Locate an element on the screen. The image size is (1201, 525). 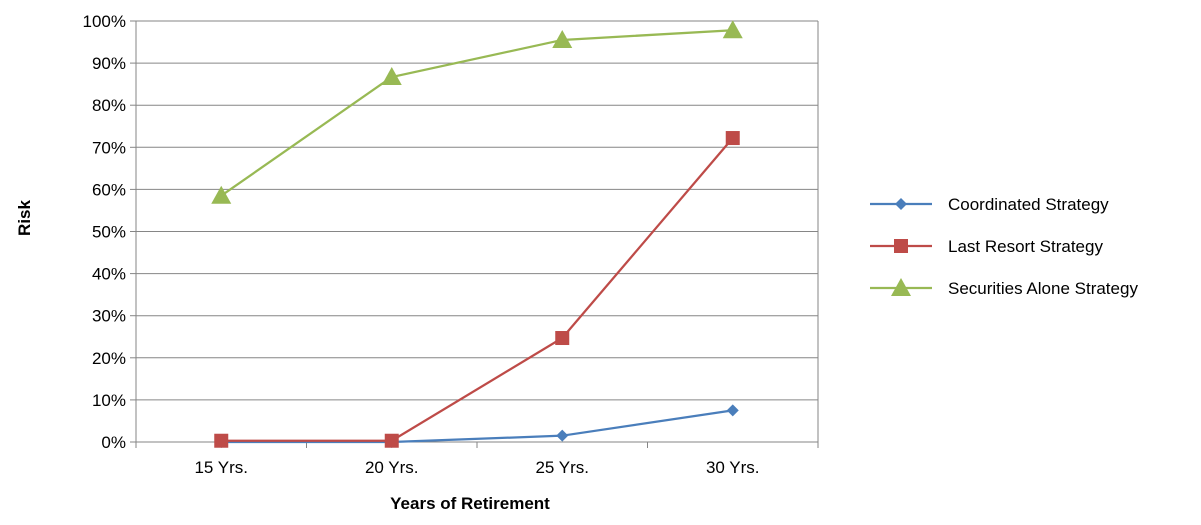
x-axis-title: Years of Retirement is located at coordinates (470, 503).